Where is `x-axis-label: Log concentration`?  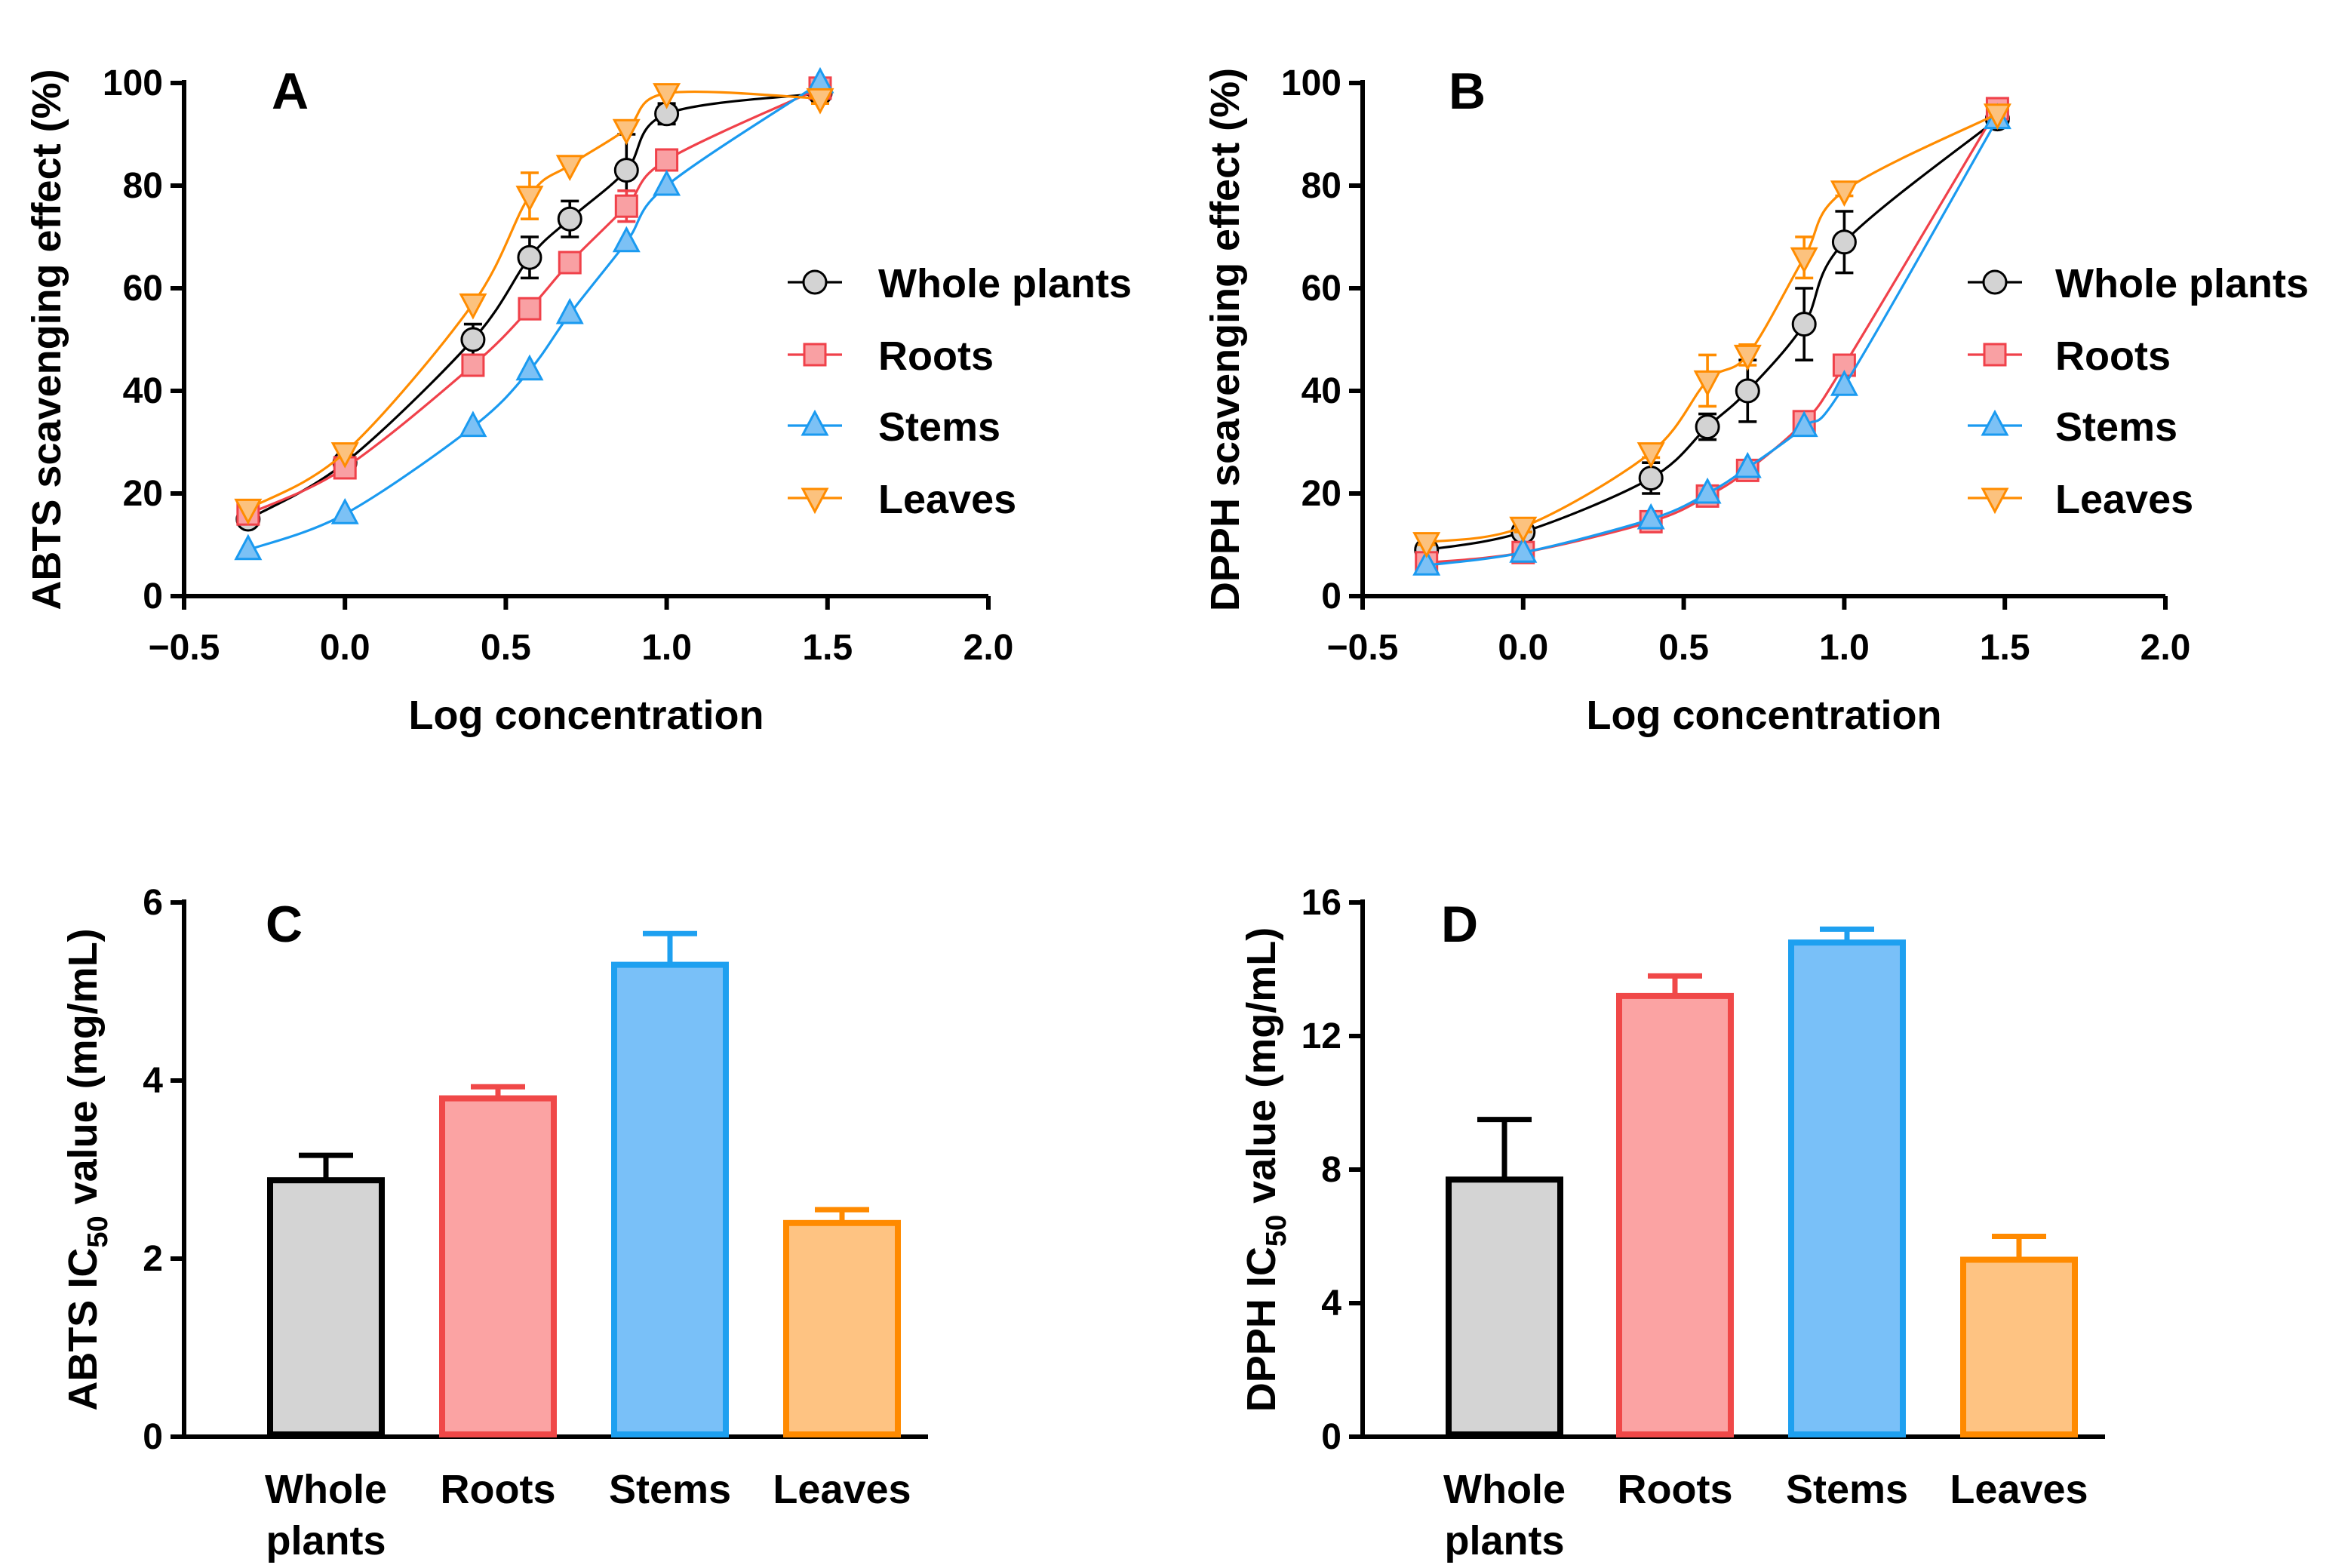
x-axis-label: Log concentration is located at coordinates (586, 715).